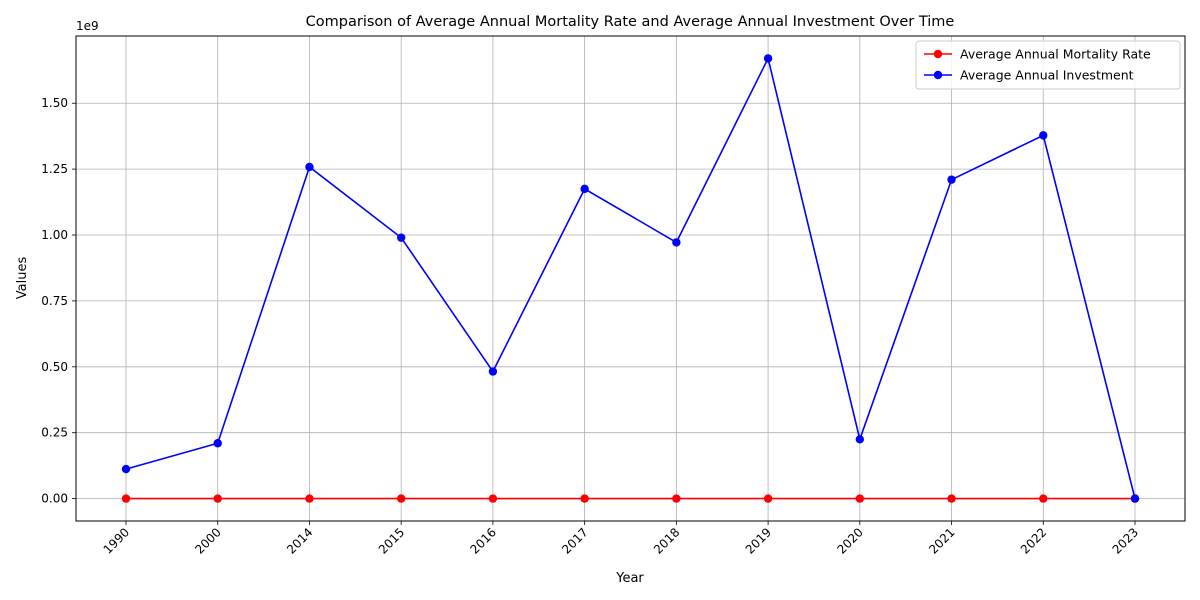 Image resolution: width=1200 pixels, height=600 pixels. I want to click on x-tick-label: 2018, so click(666, 540).